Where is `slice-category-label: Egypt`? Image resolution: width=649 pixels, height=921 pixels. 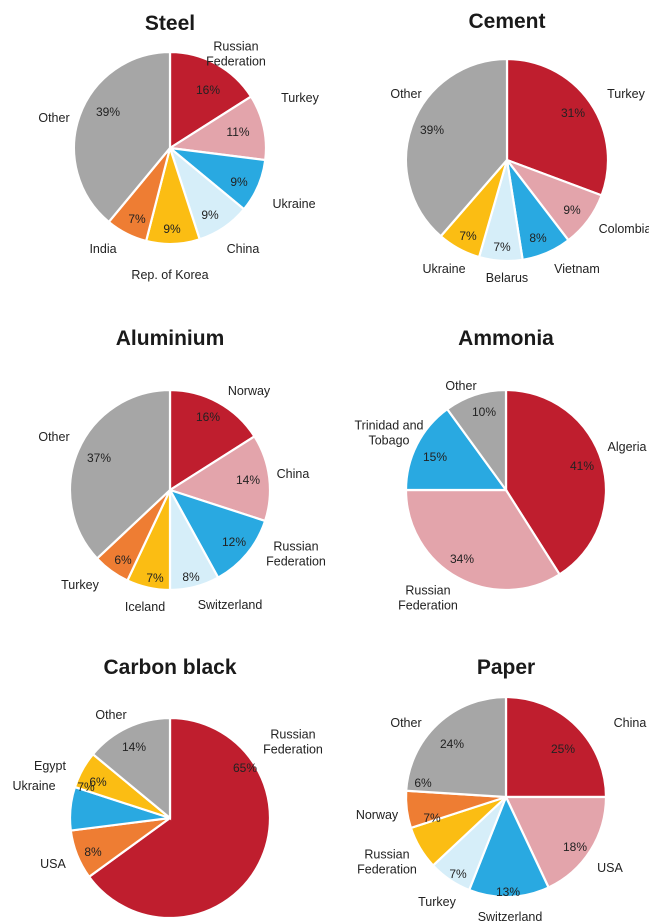
slice-category-label: Egypt is located at coordinates (50, 766).